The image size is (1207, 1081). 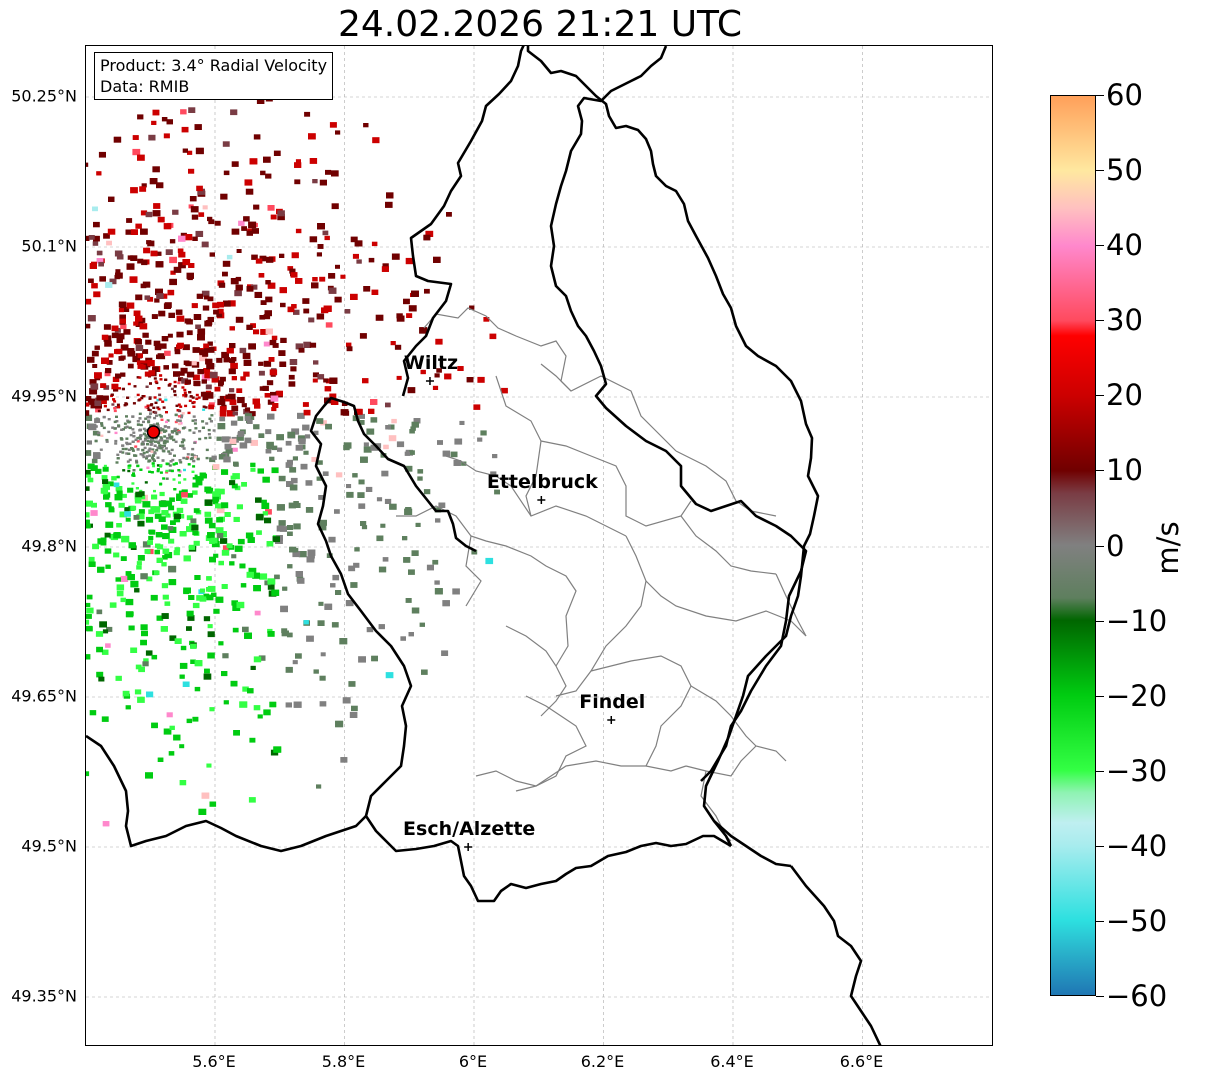 I want to click on radar-site-marker, so click(x=153, y=432).